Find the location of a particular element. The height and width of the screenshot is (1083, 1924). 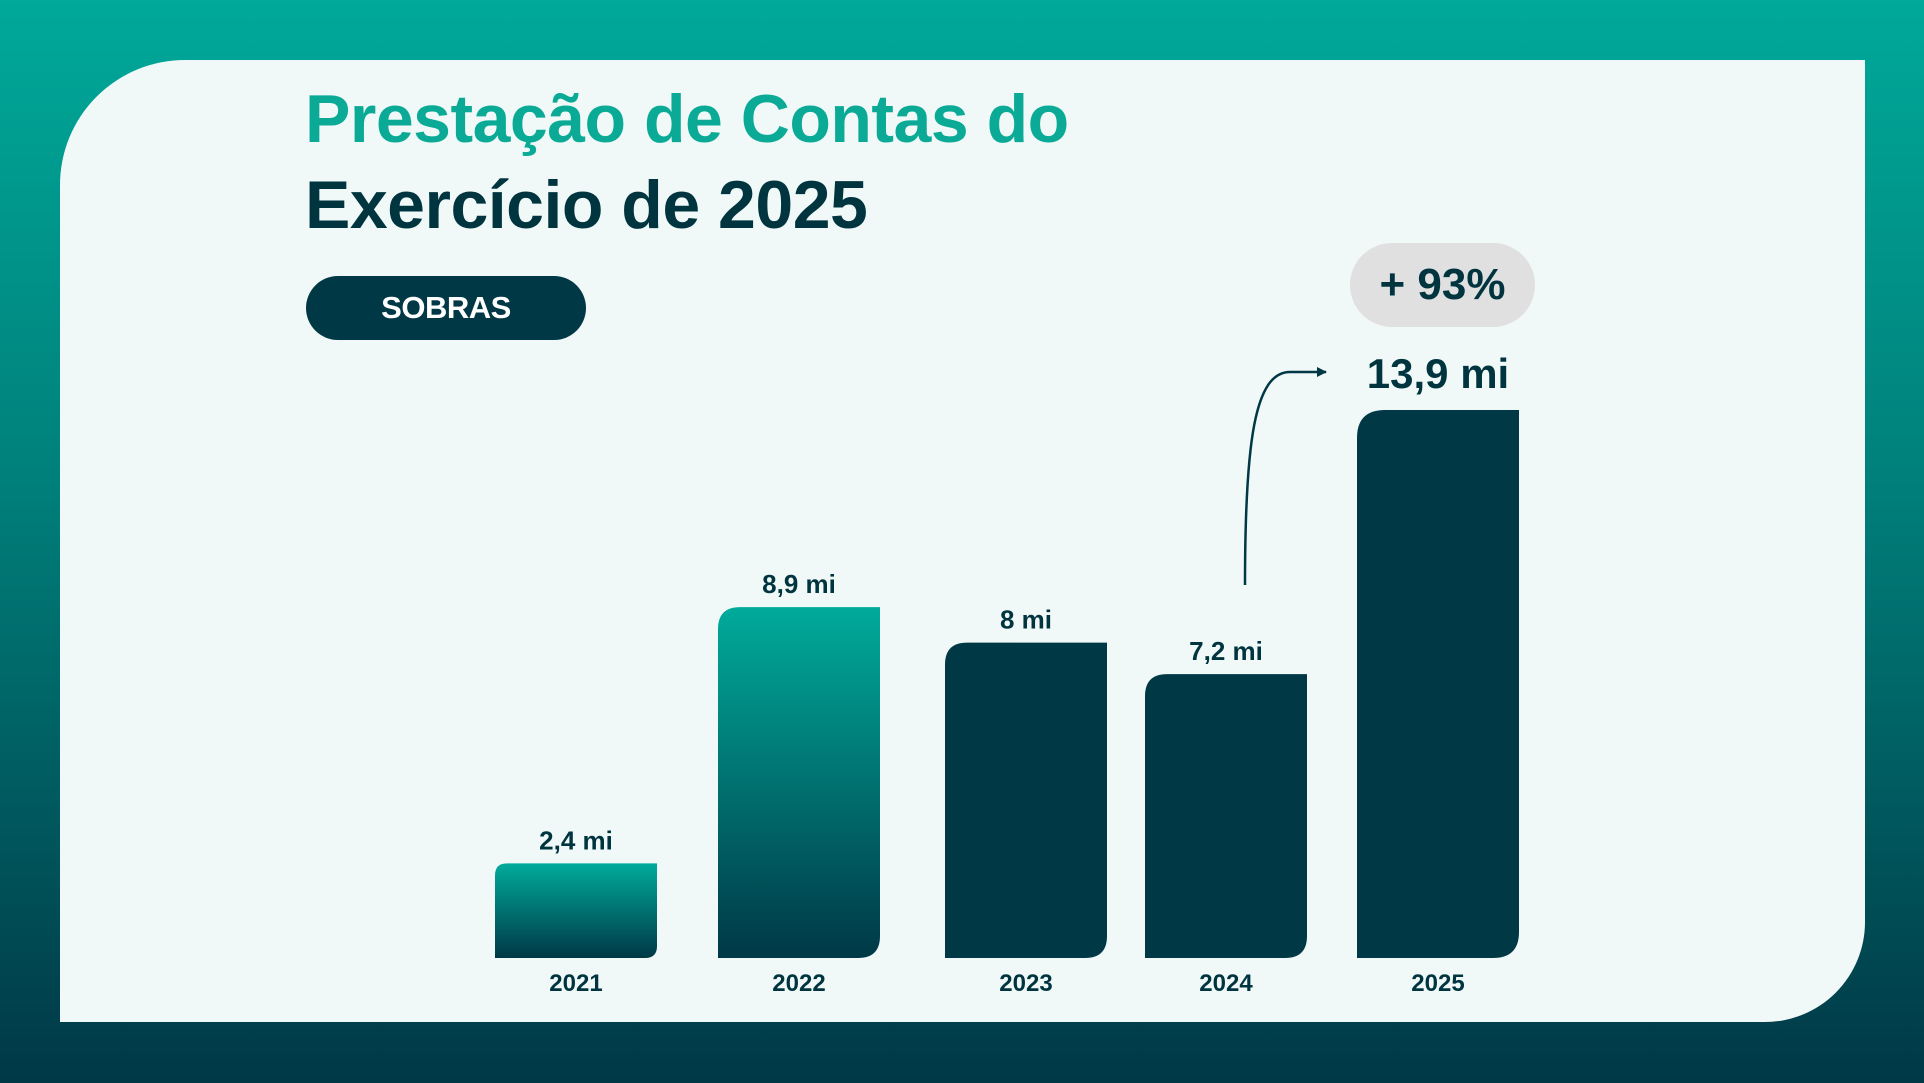

sobras-tag-label: SOBRAS is located at coordinates (446, 307).